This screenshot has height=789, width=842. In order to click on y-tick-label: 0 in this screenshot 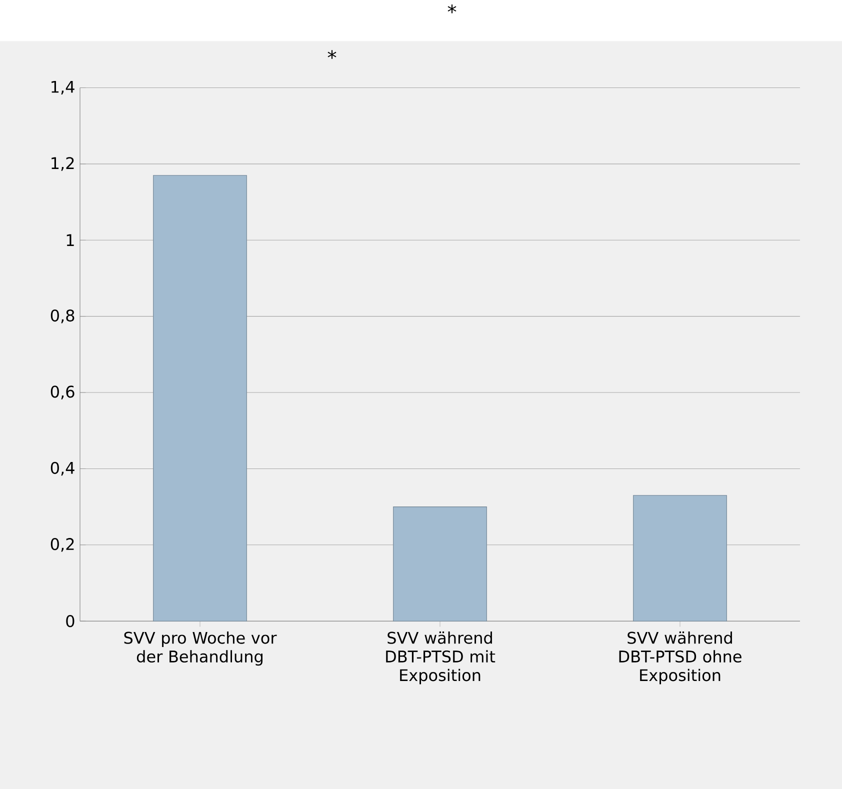, I will do `click(70, 621)`.